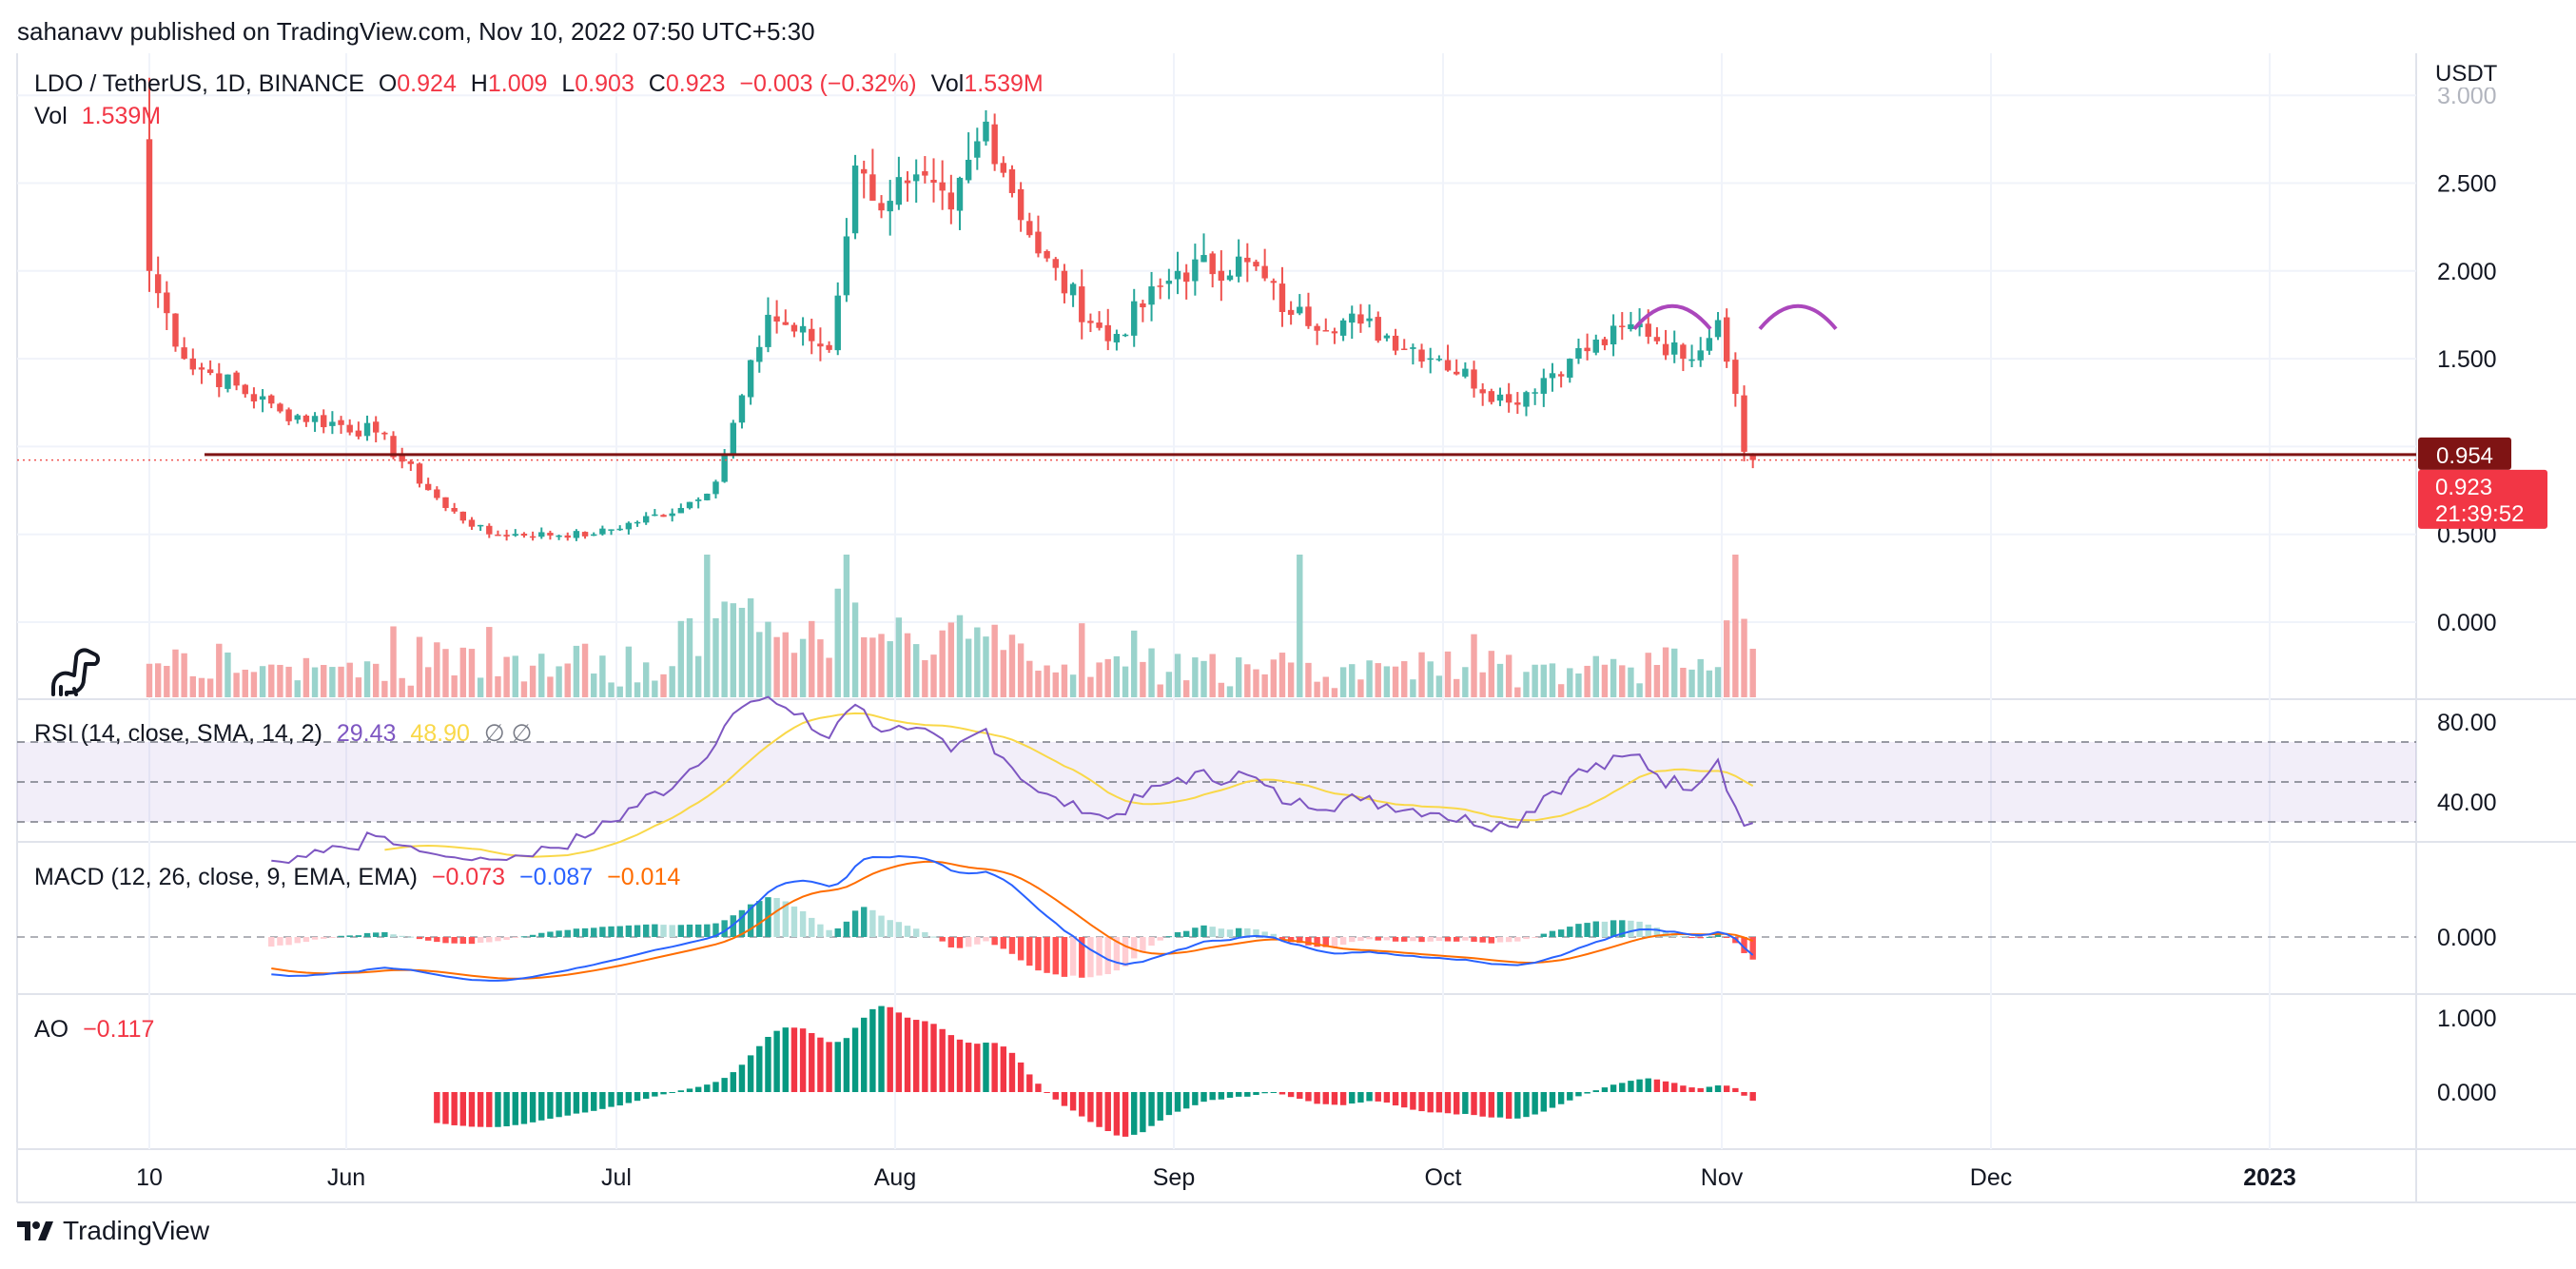 The width and height of the screenshot is (2576, 1269). I want to click on ao-tick-label: 0.000, so click(2467, 1093).